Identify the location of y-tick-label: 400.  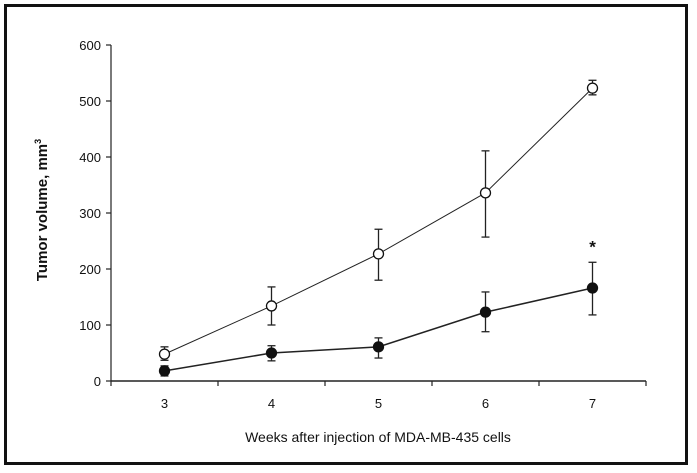
(90, 157).